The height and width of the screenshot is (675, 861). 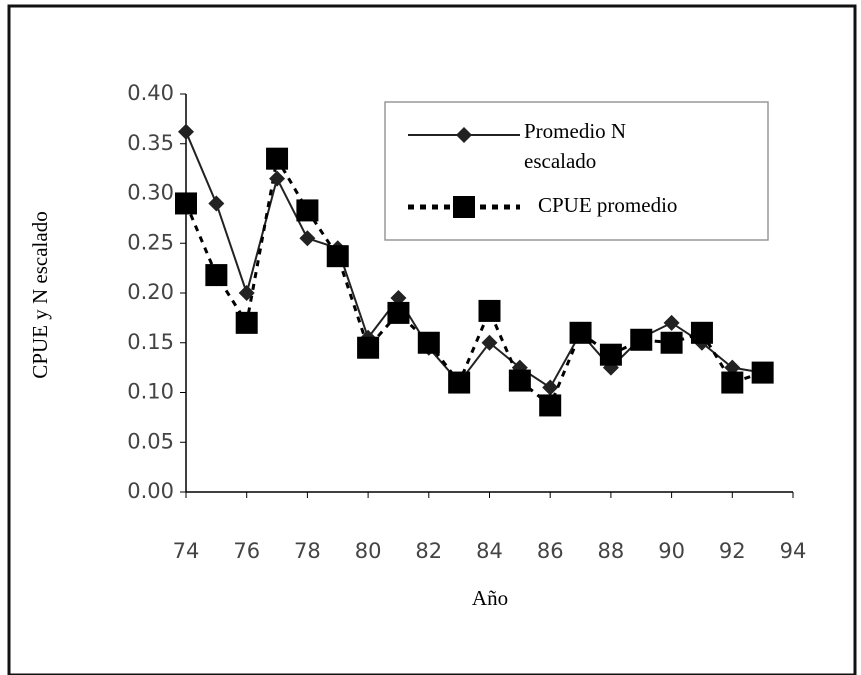 I want to click on legend-label-box: Promedio N escalado, so click(x=575, y=146).